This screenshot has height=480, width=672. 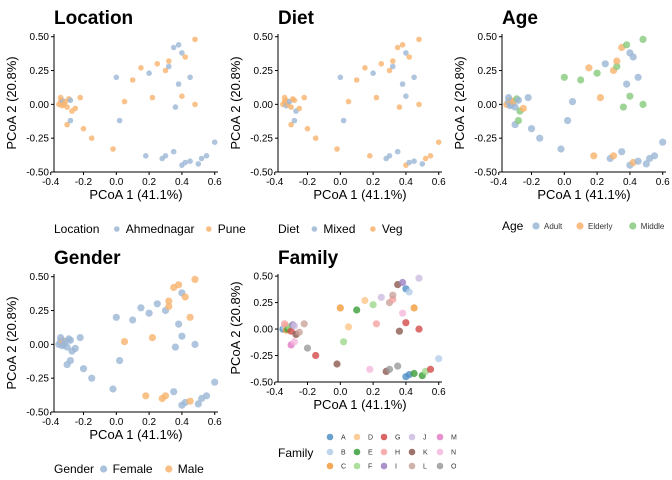 I want to click on legend-title: Diet, so click(x=289, y=229).